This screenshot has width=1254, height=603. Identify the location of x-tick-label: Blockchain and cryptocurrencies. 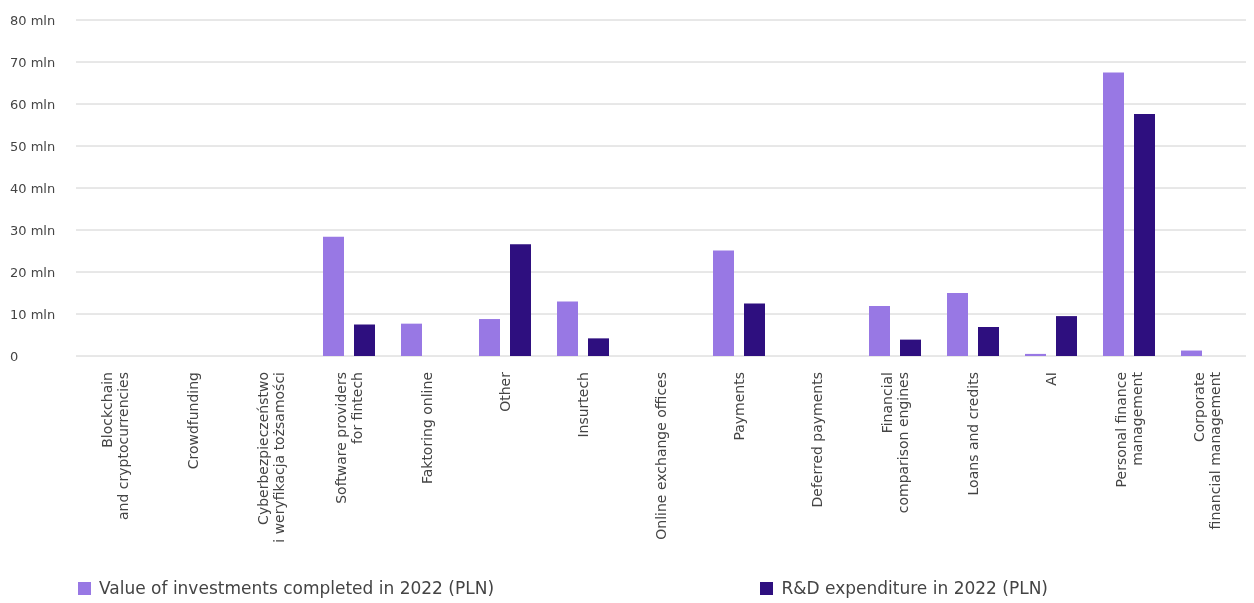
(115, 446).